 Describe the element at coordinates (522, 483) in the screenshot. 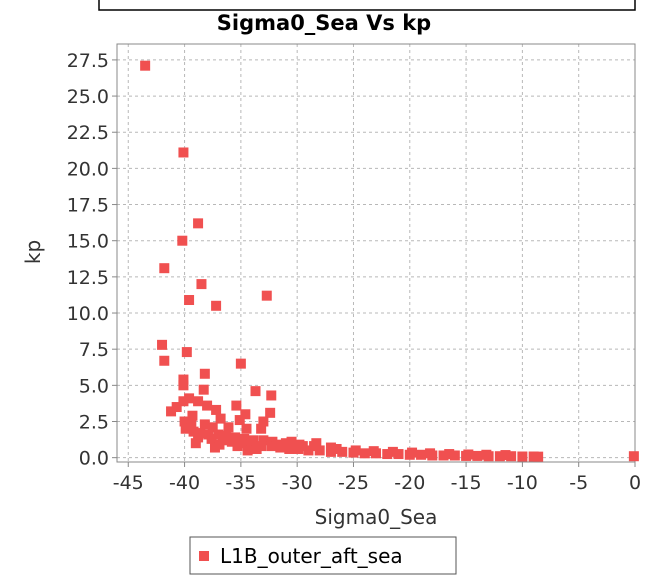

I see `x-tick-label: -10` at that location.